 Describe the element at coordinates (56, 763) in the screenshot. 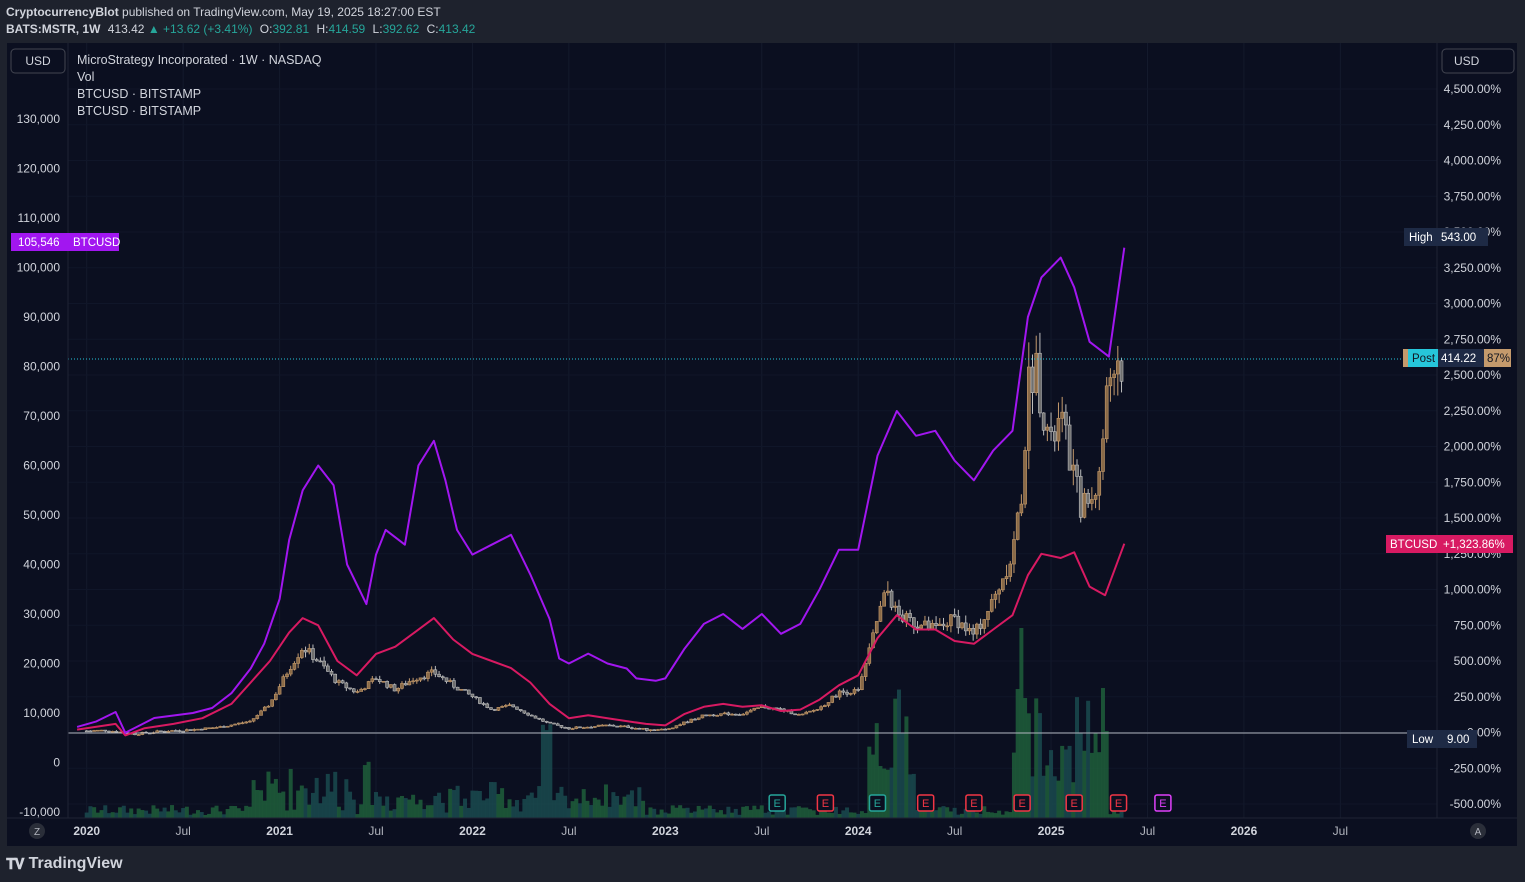

I see `left-tick-label: 0` at that location.